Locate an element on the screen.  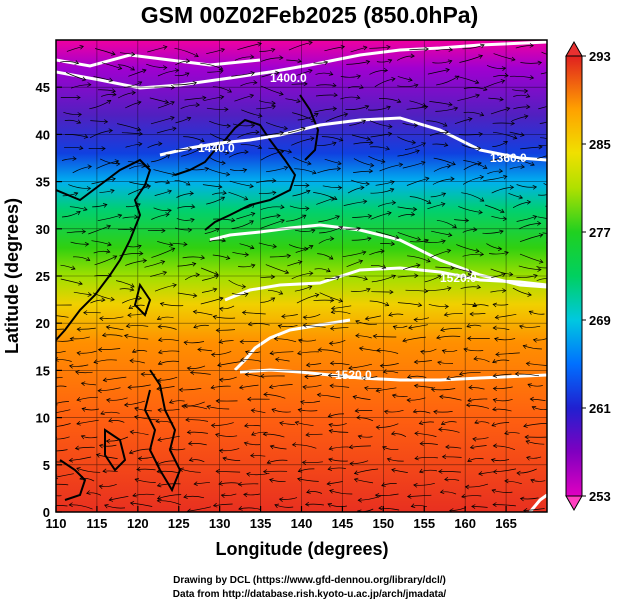
x-tick-label: 135 is located at coordinates (261, 523).